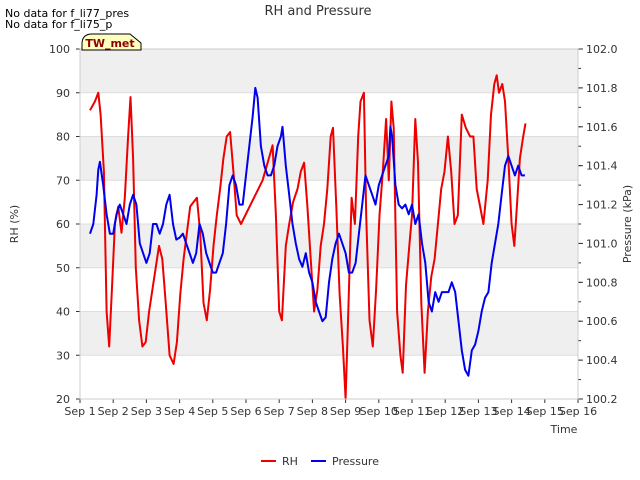 This screenshot has height=480, width=640. I want to click on x-tick-label: Sep 2, so click(113, 411).